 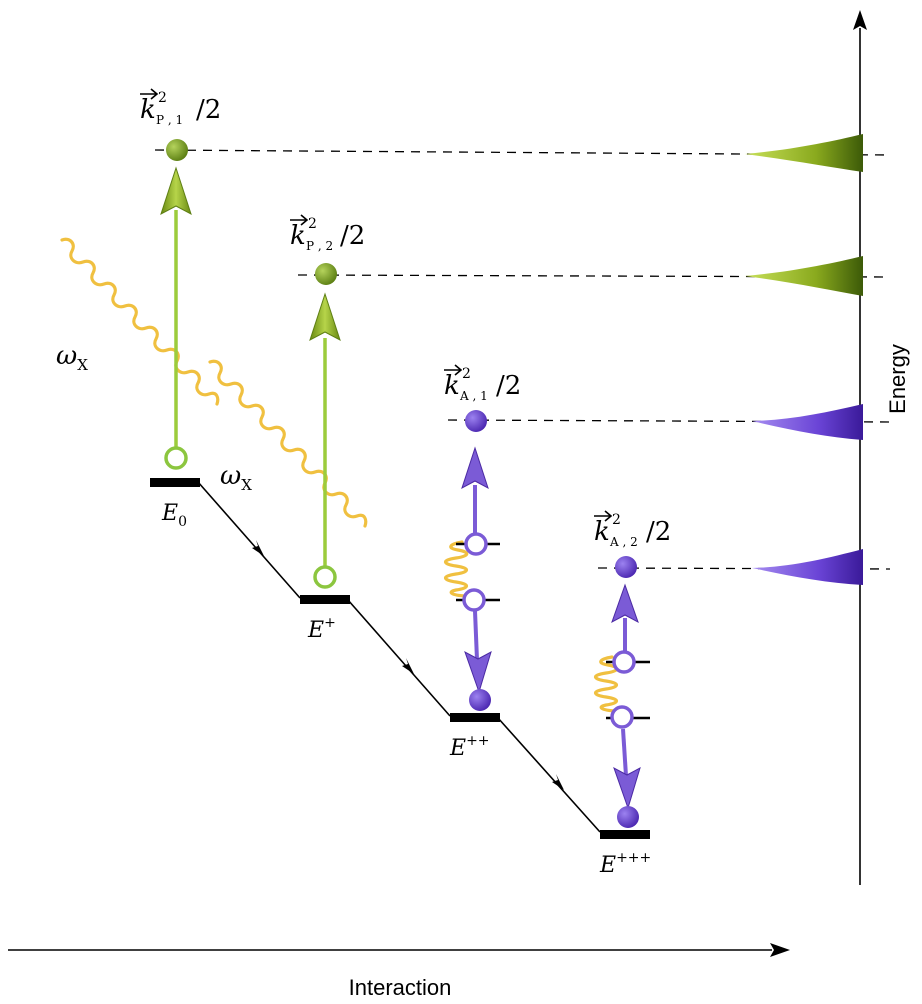 I want to click on svg-text: A , 1, so click(x=473, y=396).